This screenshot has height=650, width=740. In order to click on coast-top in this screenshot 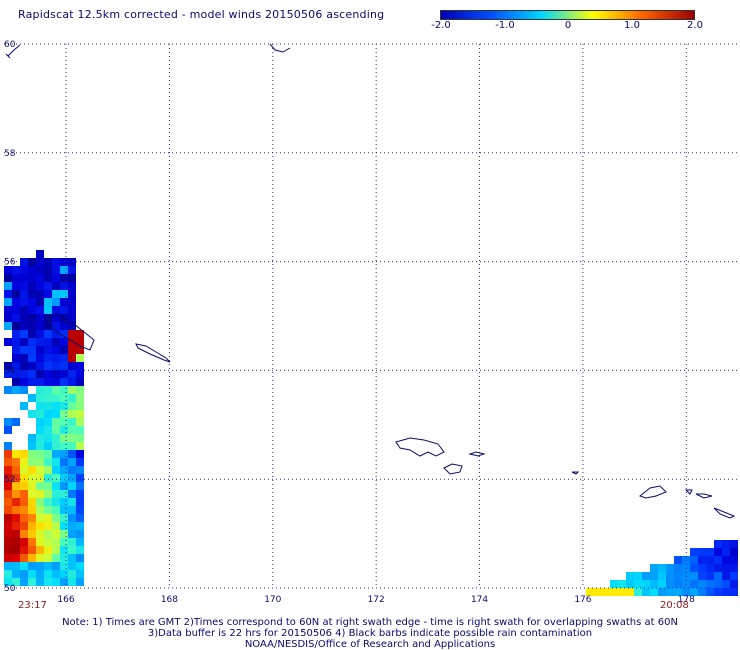, I will do `click(280, 48)`.